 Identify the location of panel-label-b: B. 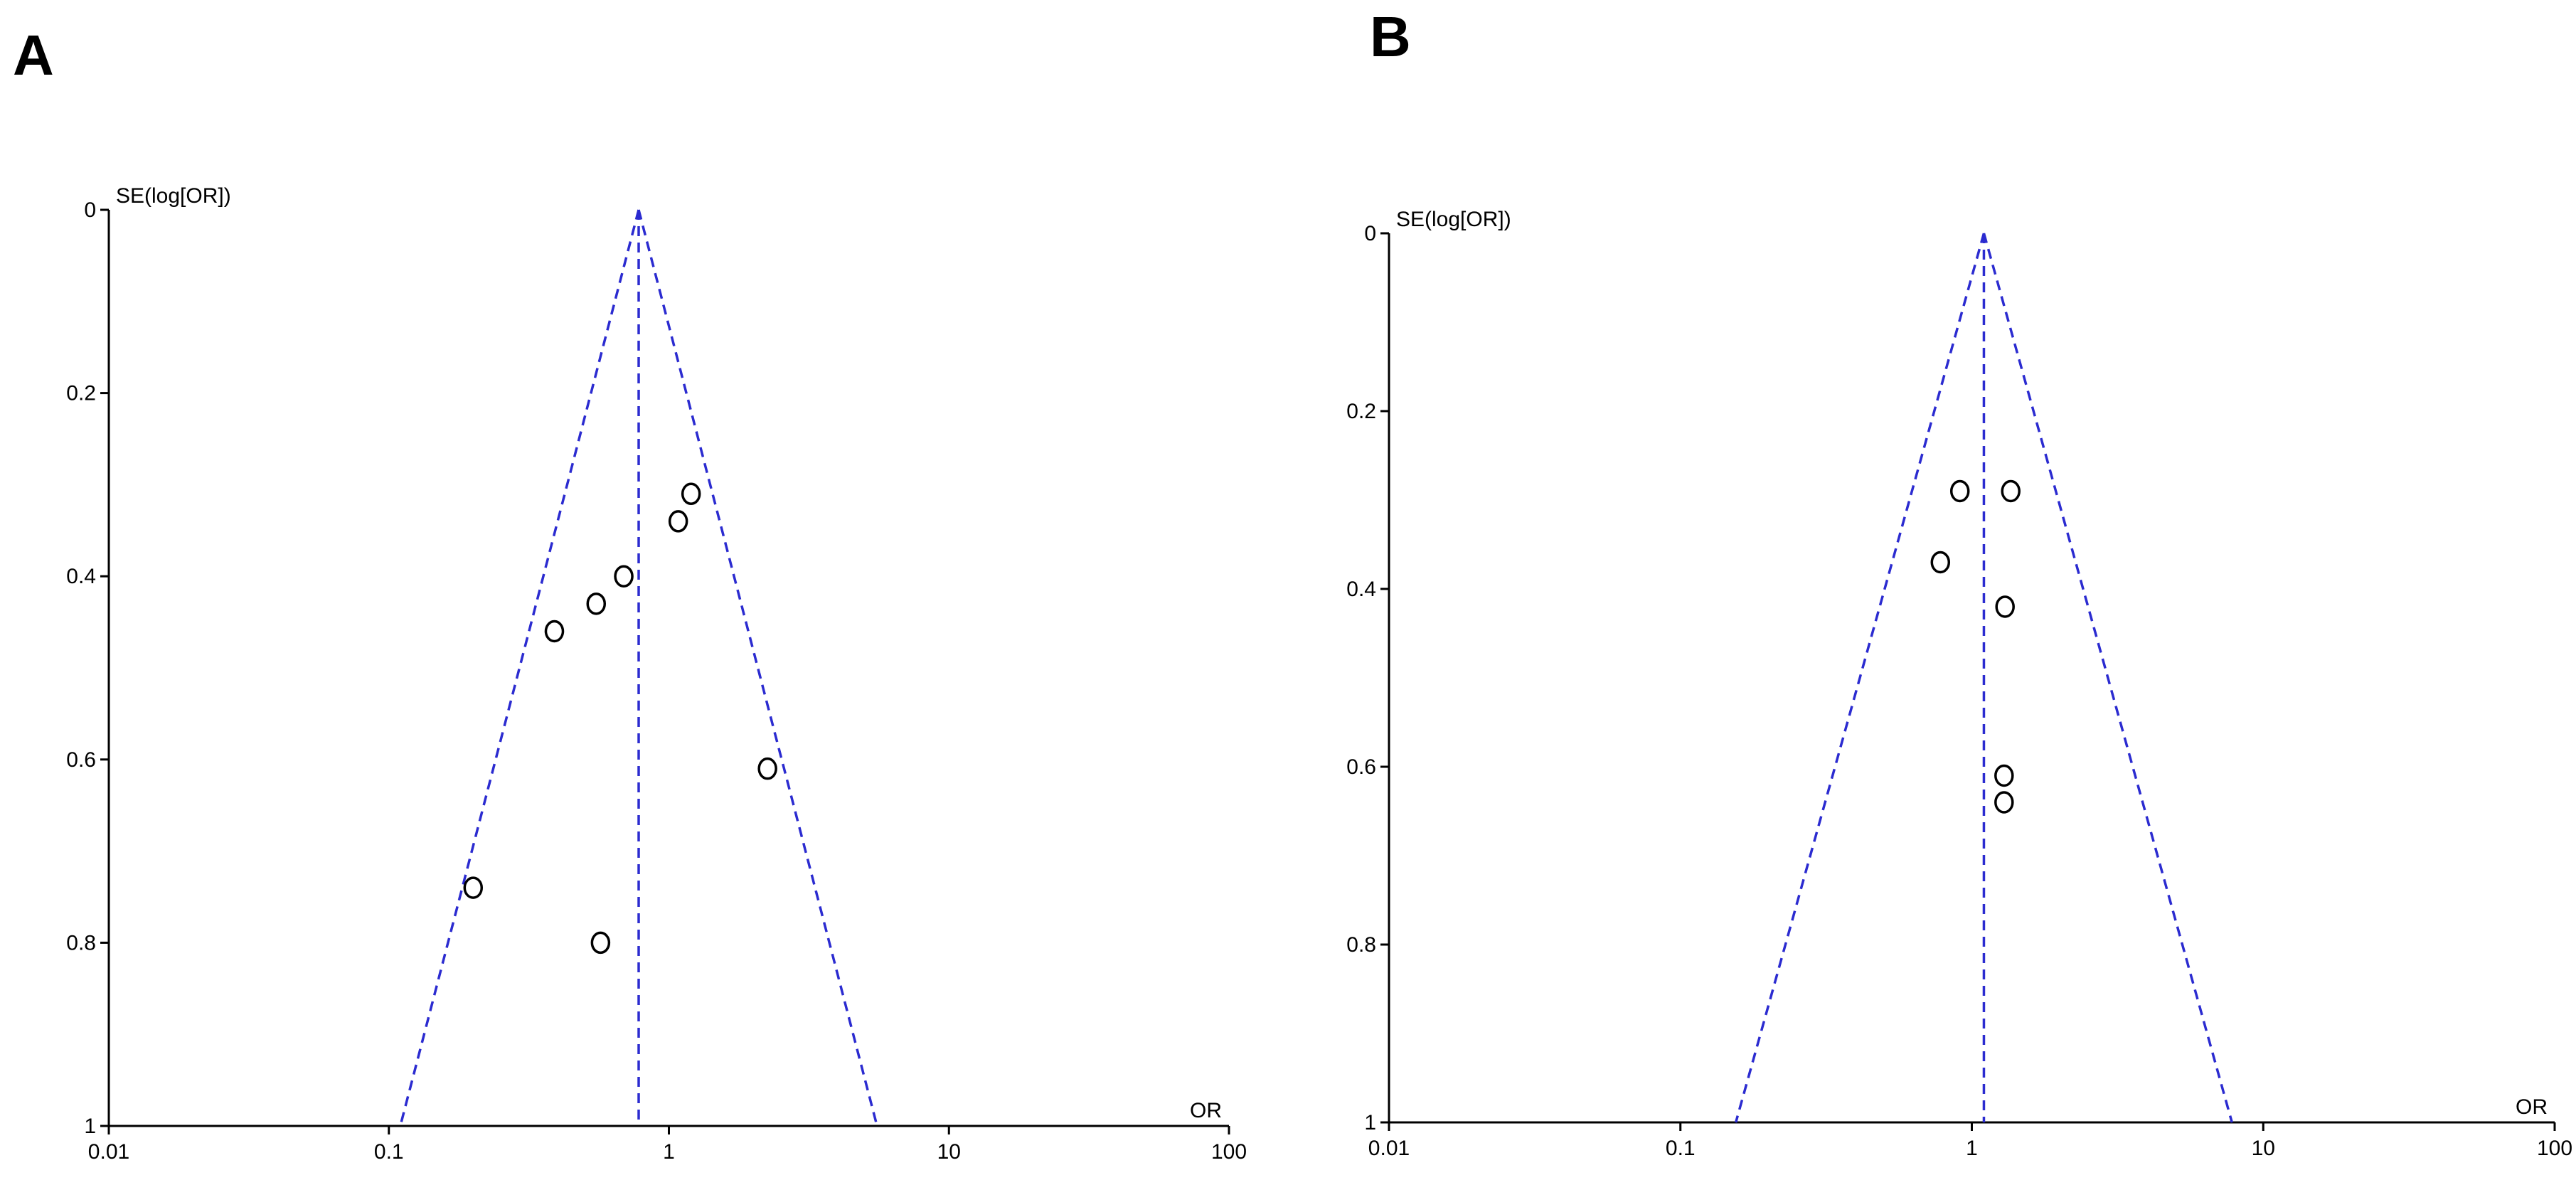
(1390, 36).